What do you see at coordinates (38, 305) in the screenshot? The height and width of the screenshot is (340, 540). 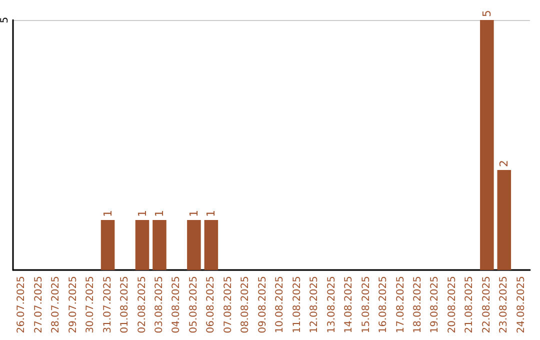 I see `x-tick-label: 27.07.2025` at bounding box center [38, 305].